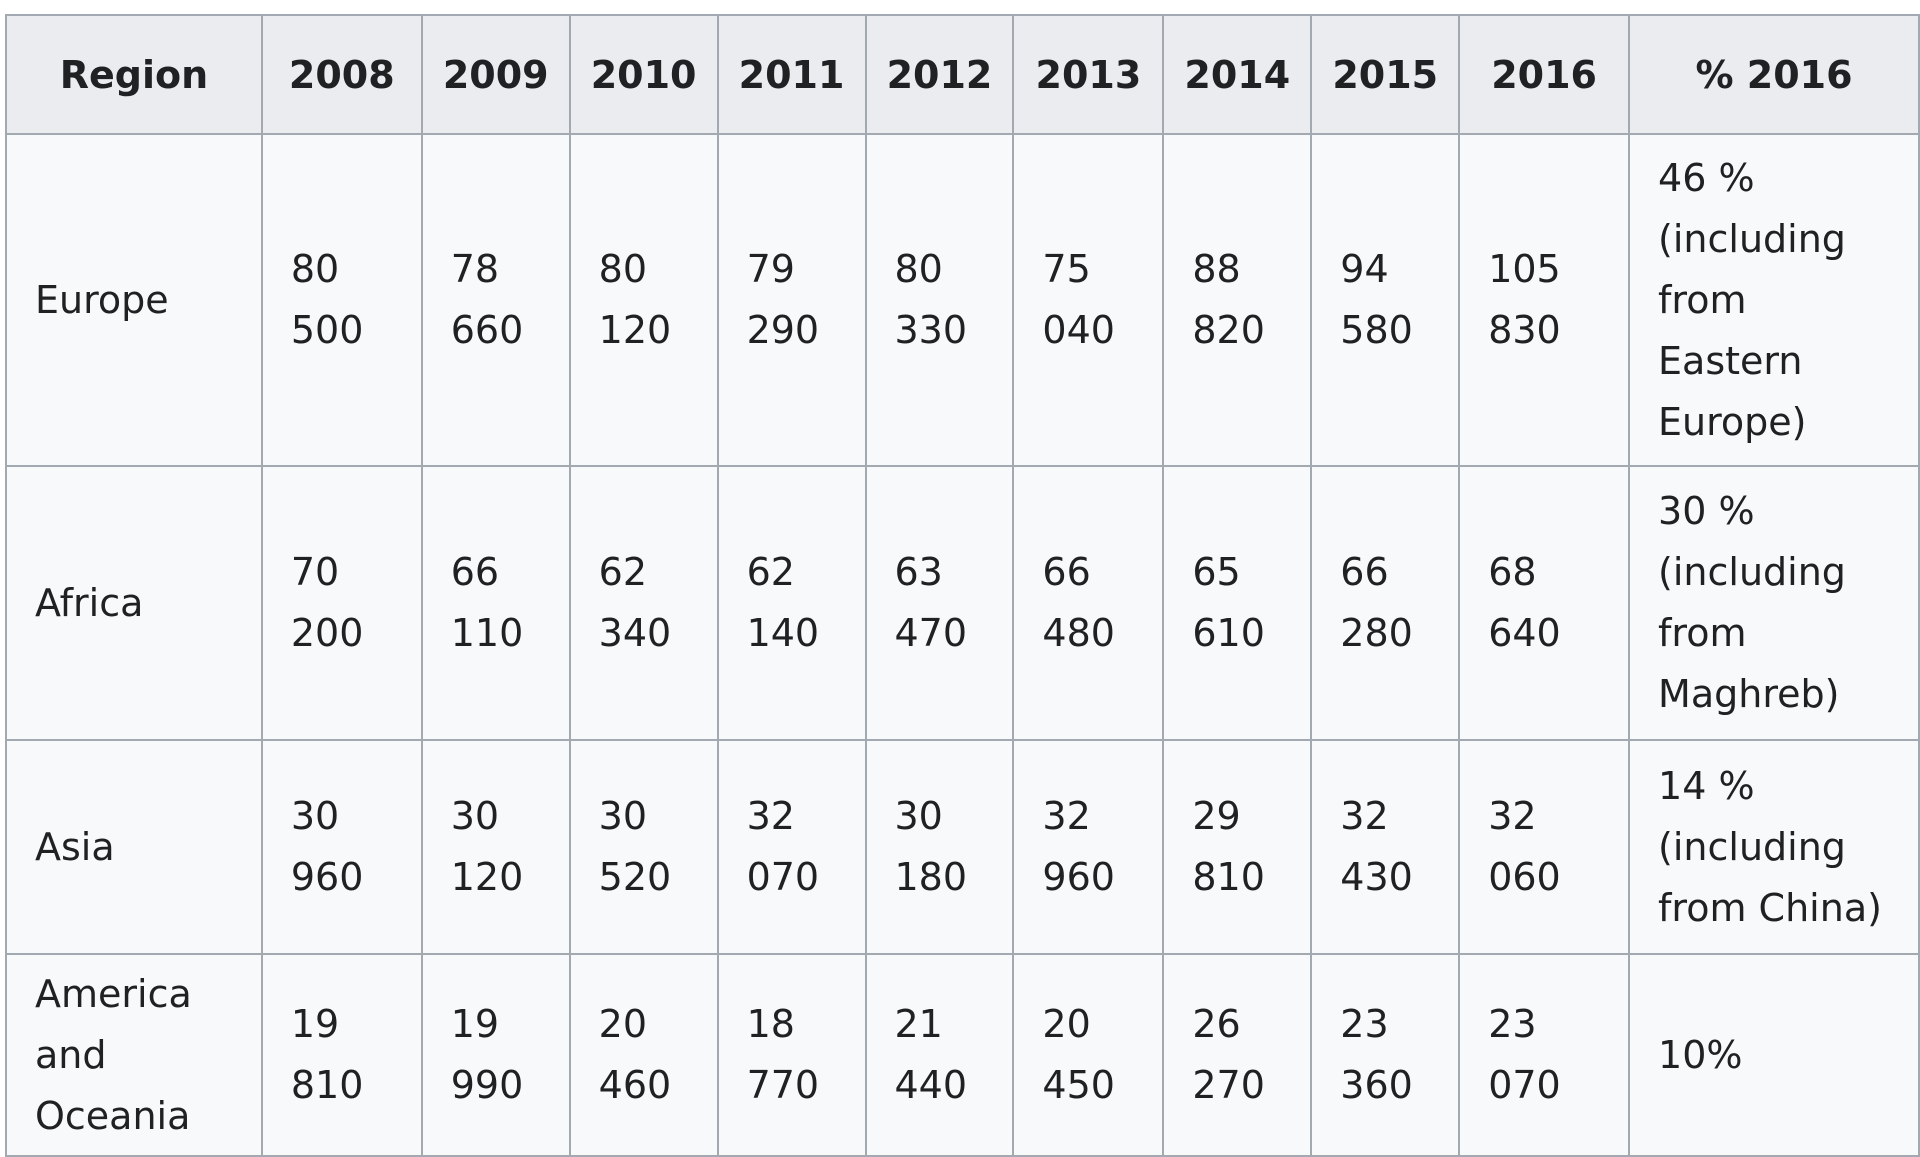 The width and height of the screenshot is (1920, 1157). Describe the element at coordinates (1078, 299) in the screenshot. I see `value-text: 75 040` at that location.